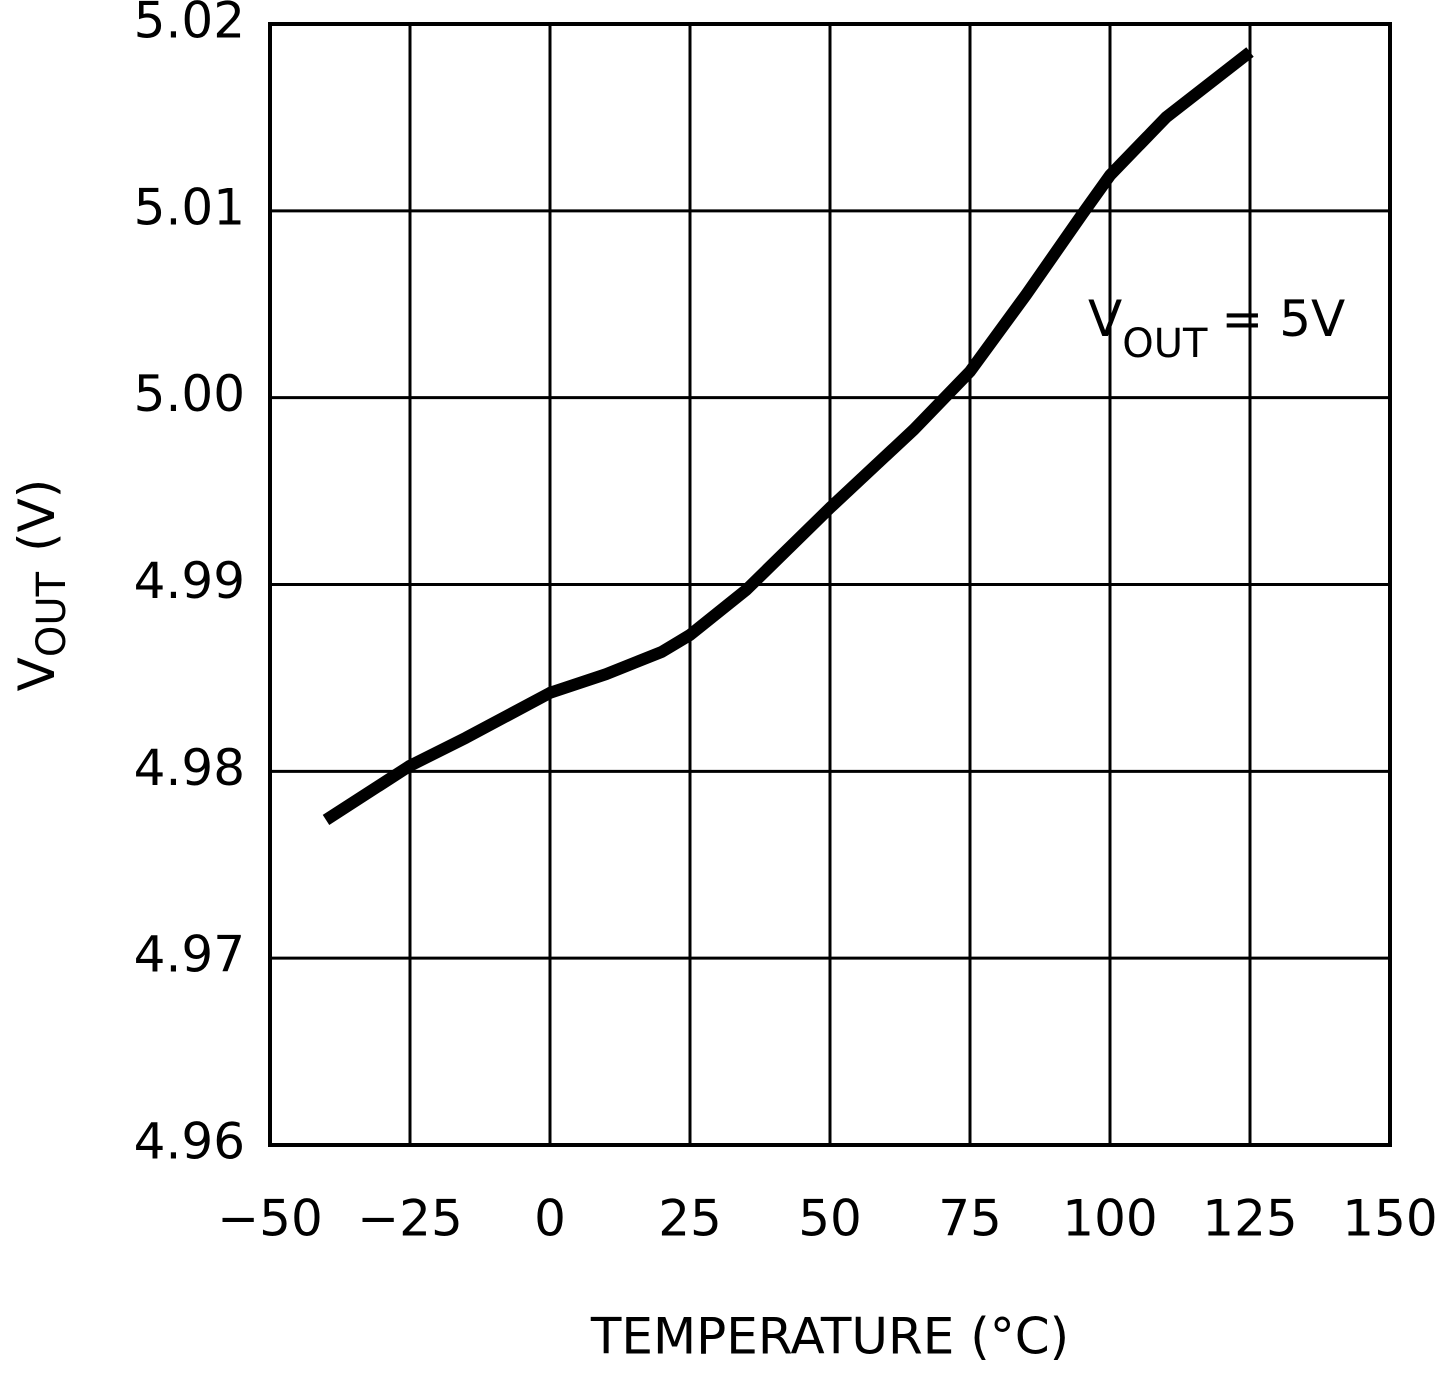 This screenshot has width=1439, height=1375. I want to click on x-tick-label: 25, so click(690, 1219).